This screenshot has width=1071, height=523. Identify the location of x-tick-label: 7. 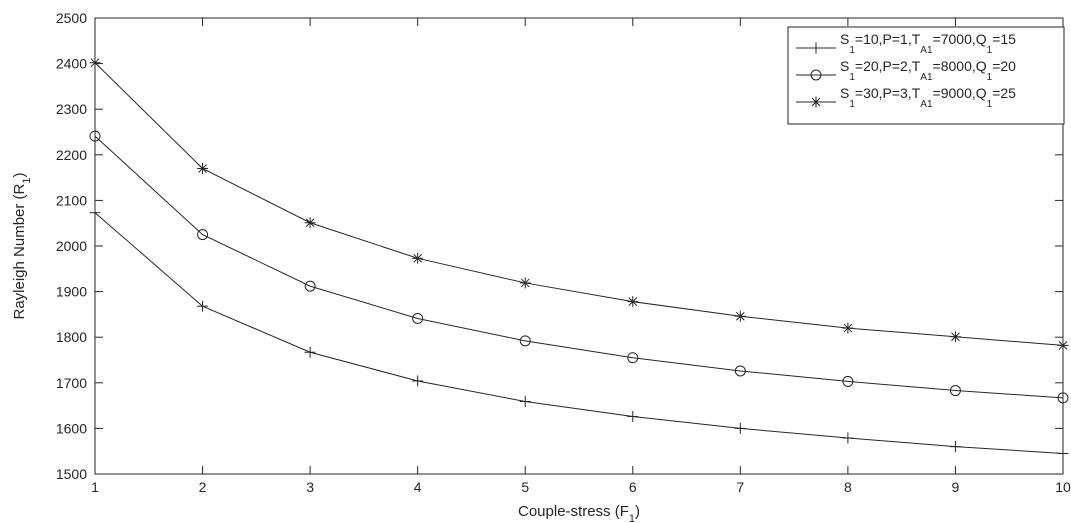
(740, 487).